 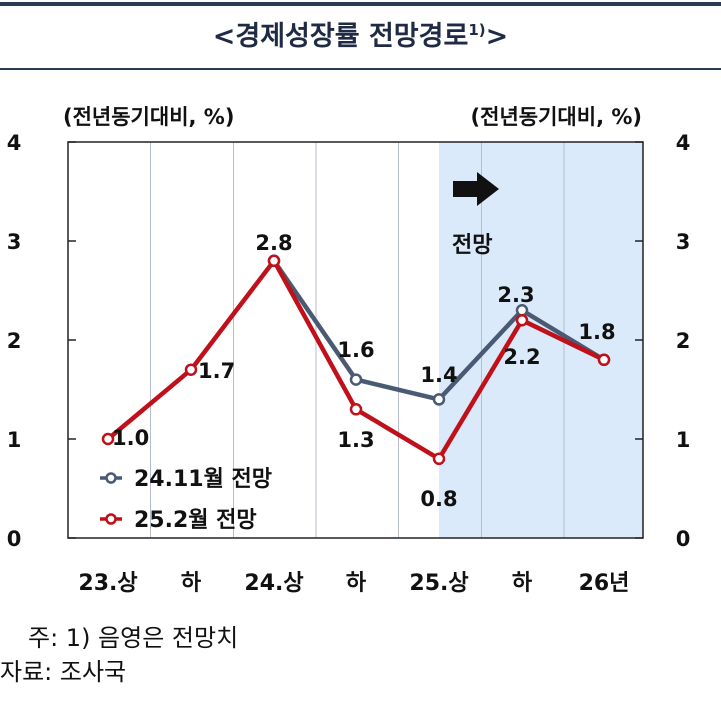 I want to click on x-tick-label: 26년, so click(x=604, y=583).